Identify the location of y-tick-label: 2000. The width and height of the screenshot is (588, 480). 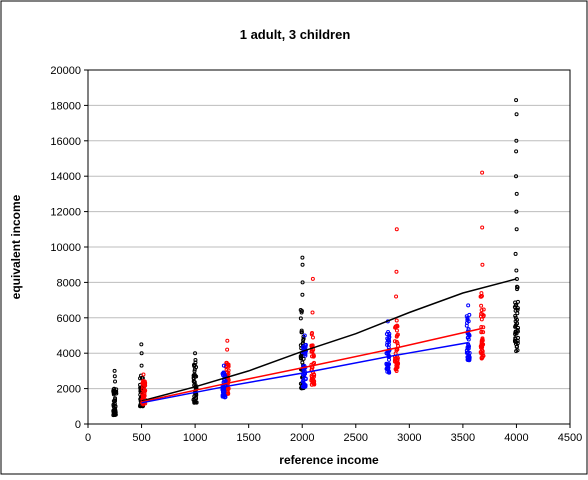
(69, 390).